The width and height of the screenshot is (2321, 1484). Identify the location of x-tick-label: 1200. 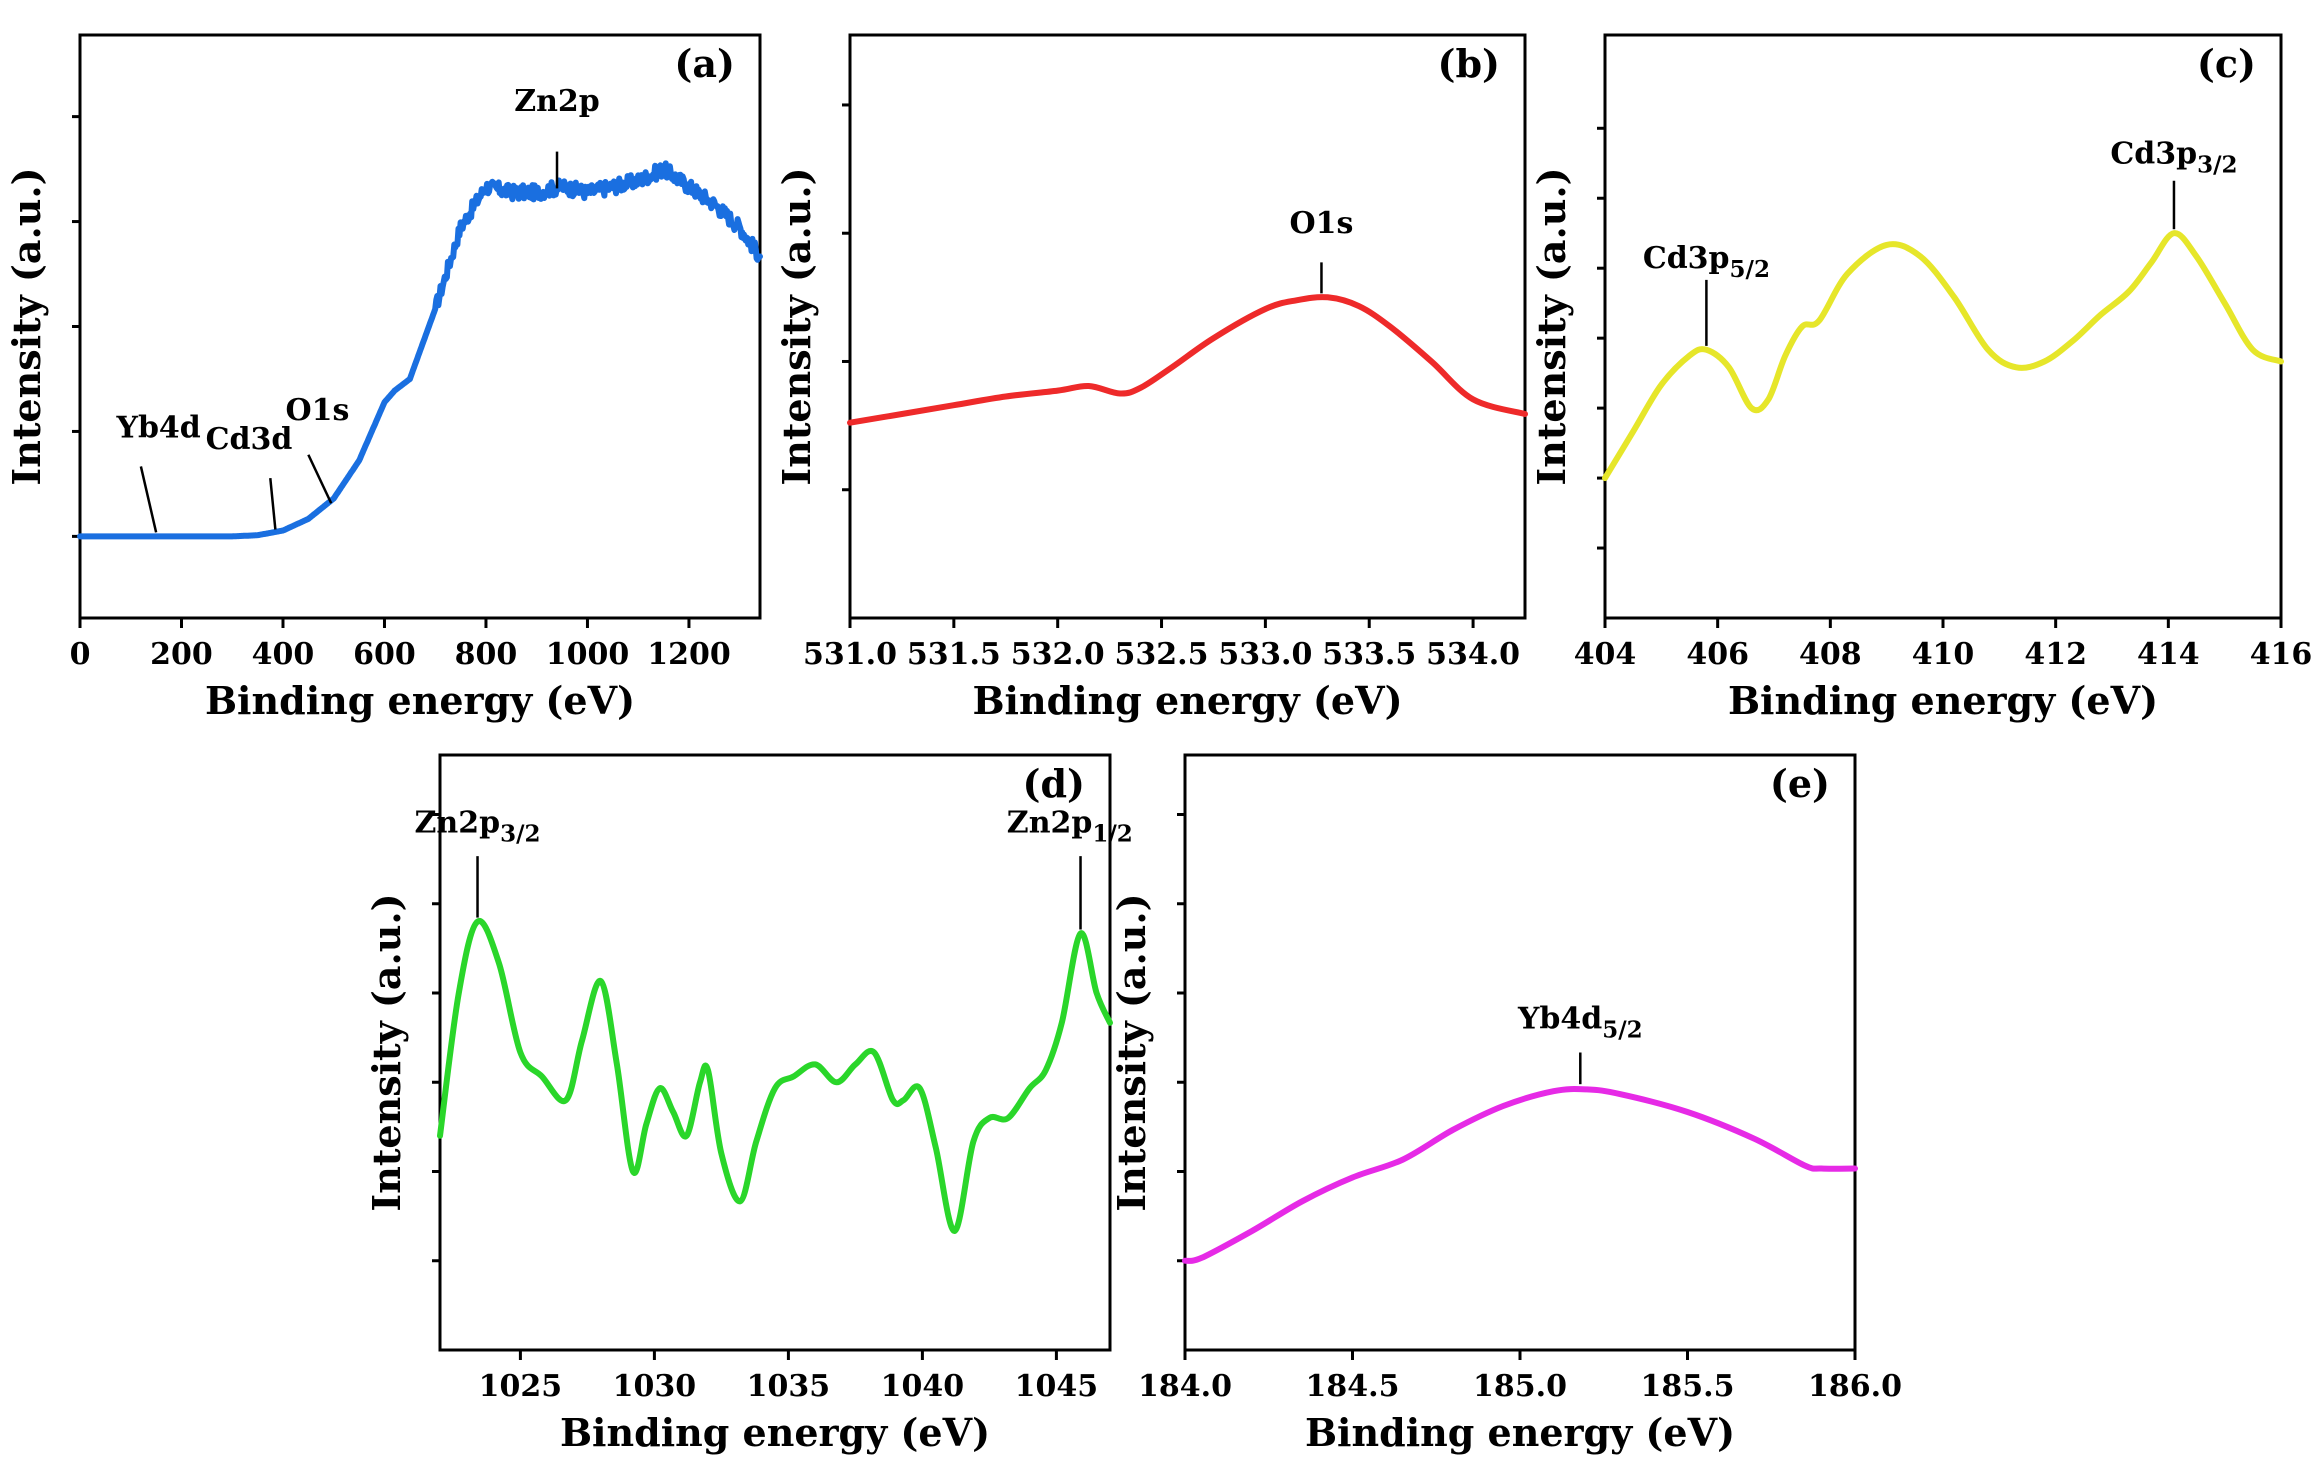
(689, 654).